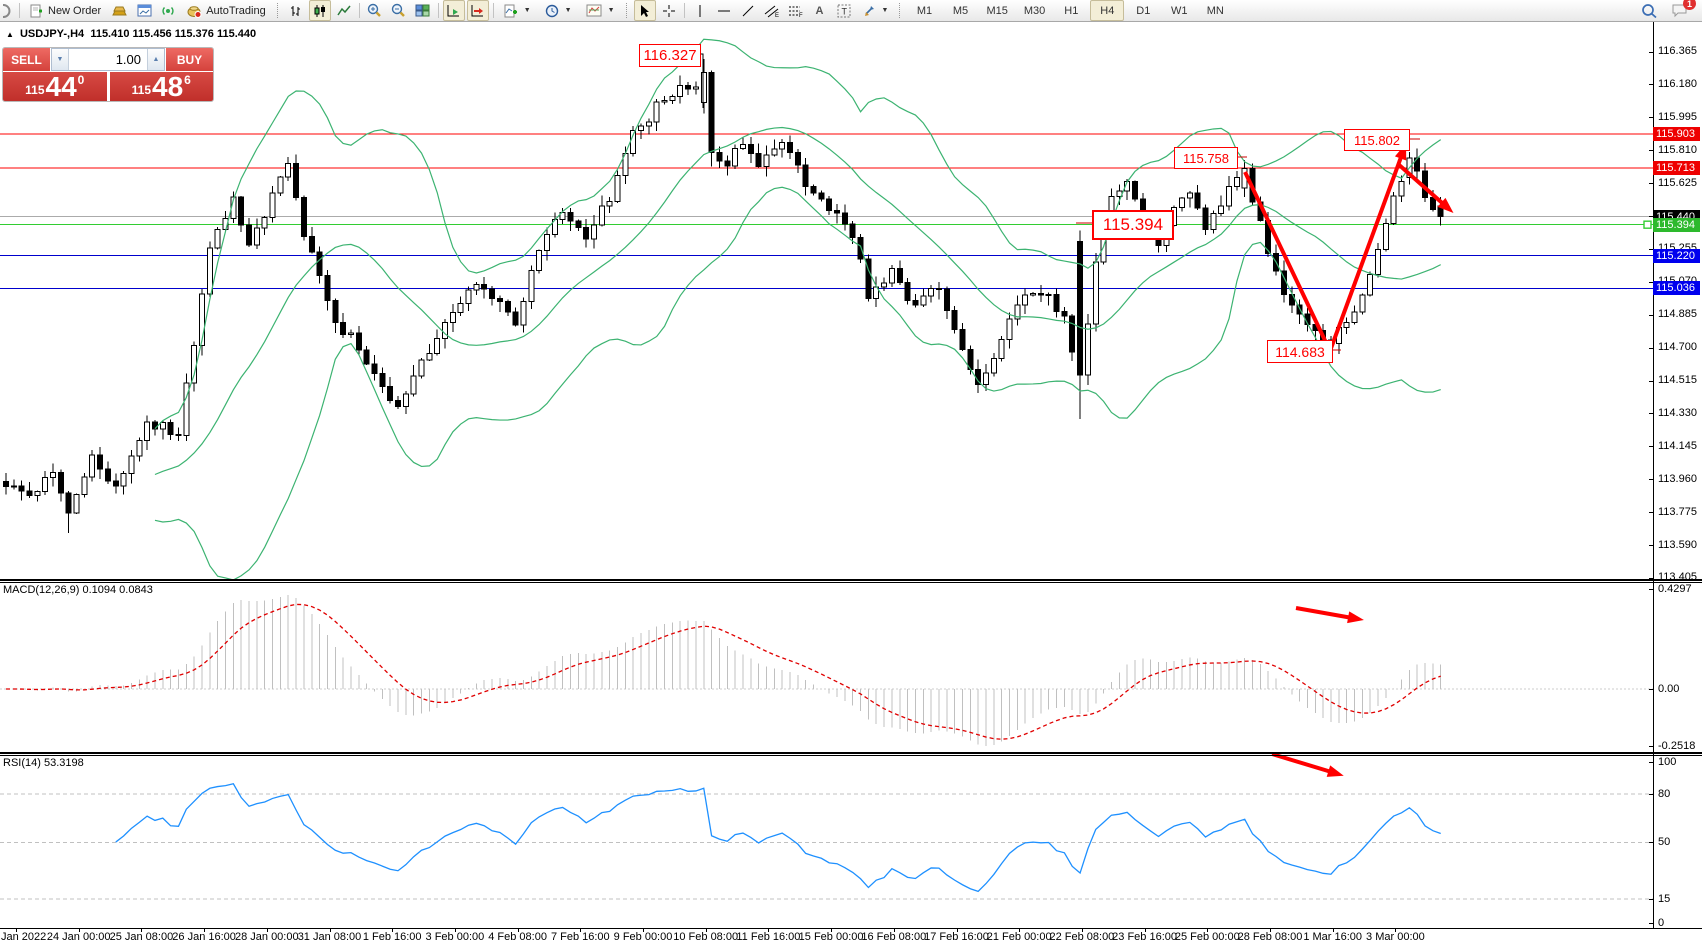 Image resolution: width=1702 pixels, height=944 pixels. What do you see at coordinates (594, 10) in the screenshot?
I see `template-icon` at bounding box center [594, 10].